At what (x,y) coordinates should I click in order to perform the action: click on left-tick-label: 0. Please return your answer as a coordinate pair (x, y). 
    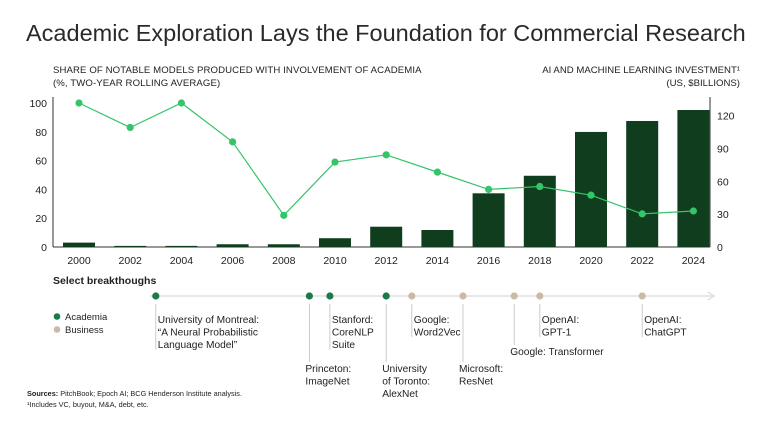
    Looking at the image, I should click on (44, 248).